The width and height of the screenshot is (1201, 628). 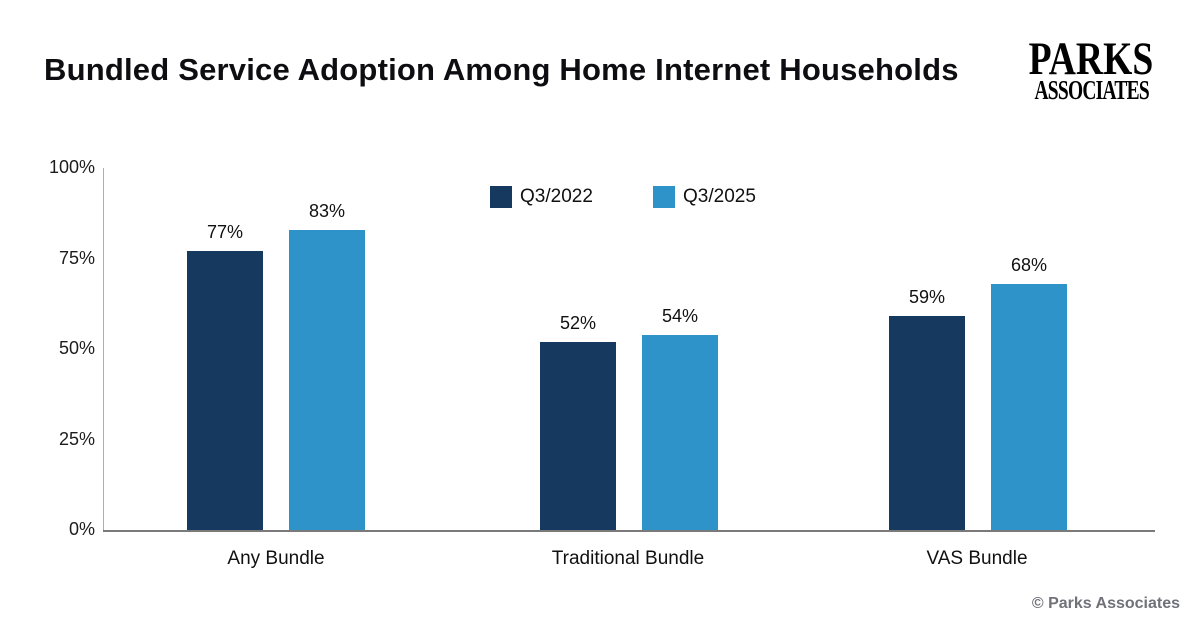 I want to click on y-axis-tick-label: 100%, so click(x=71, y=167).